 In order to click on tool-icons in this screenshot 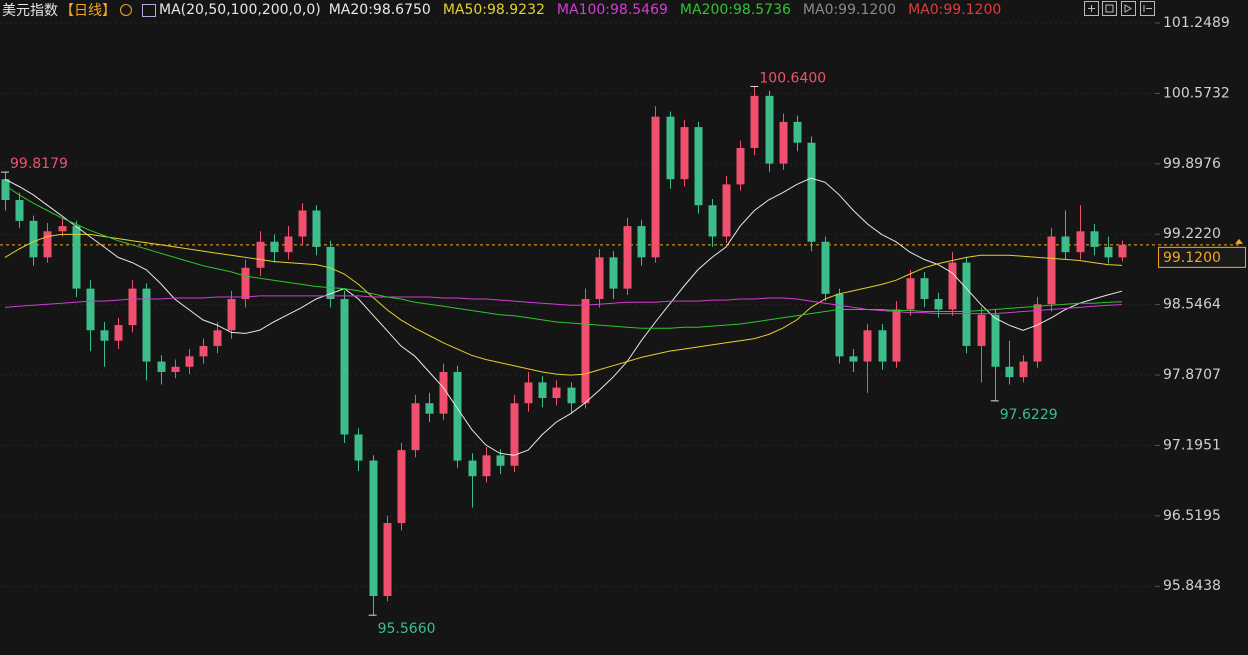, I will do `click(1120, 8)`.